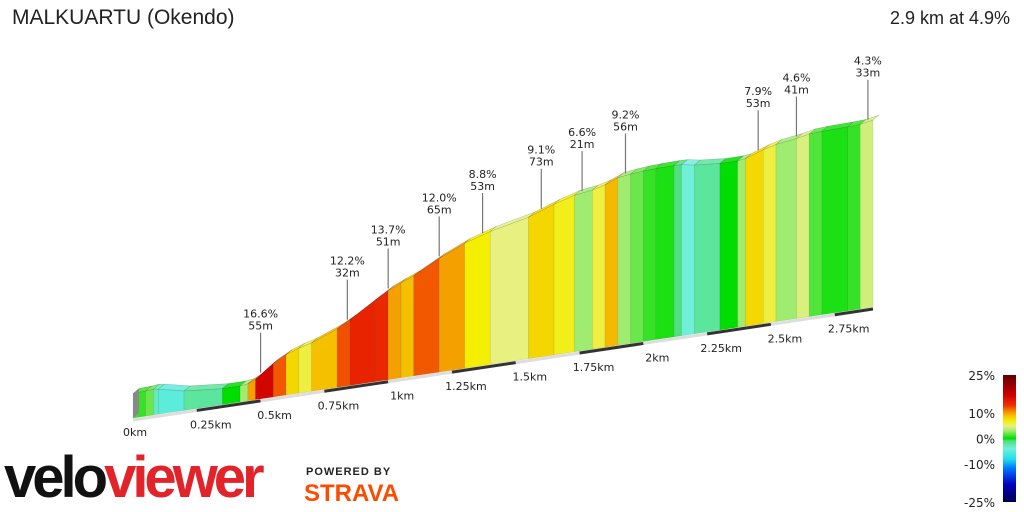 The image size is (1024, 512). Describe the element at coordinates (347, 273) in the screenshot. I see `annotation-length: 32m` at that location.